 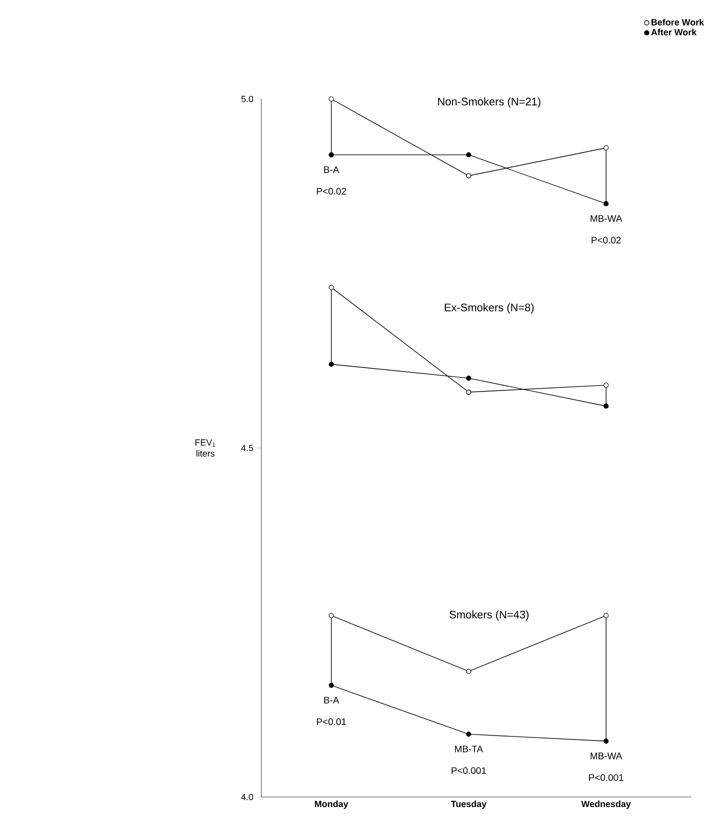 I want to click on y-axis-title: FEV$_{1}$ liters, so click(x=205, y=448).